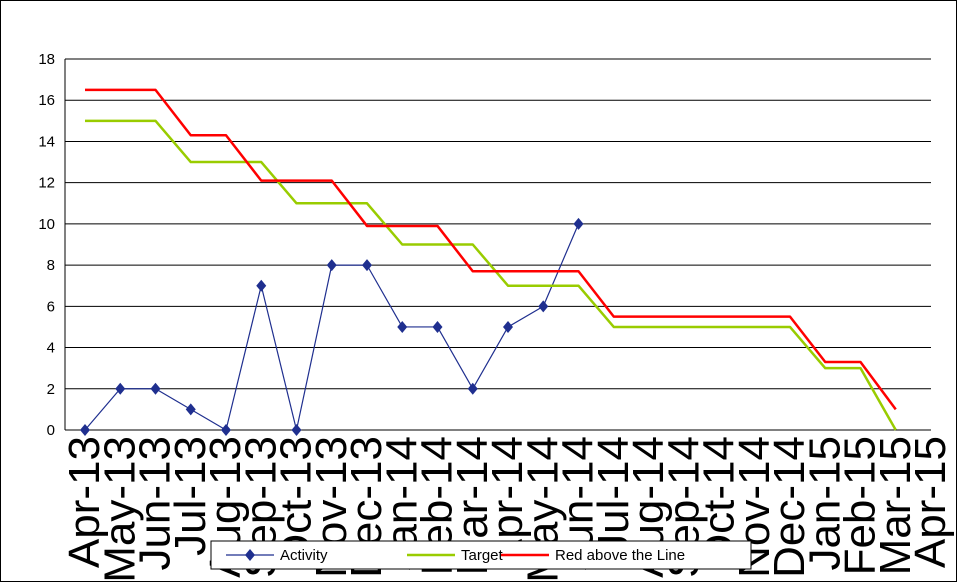 This screenshot has width=957, height=583. Describe the element at coordinates (84, 502) in the screenshot. I see `x-tick-label: Apr-13` at that location.